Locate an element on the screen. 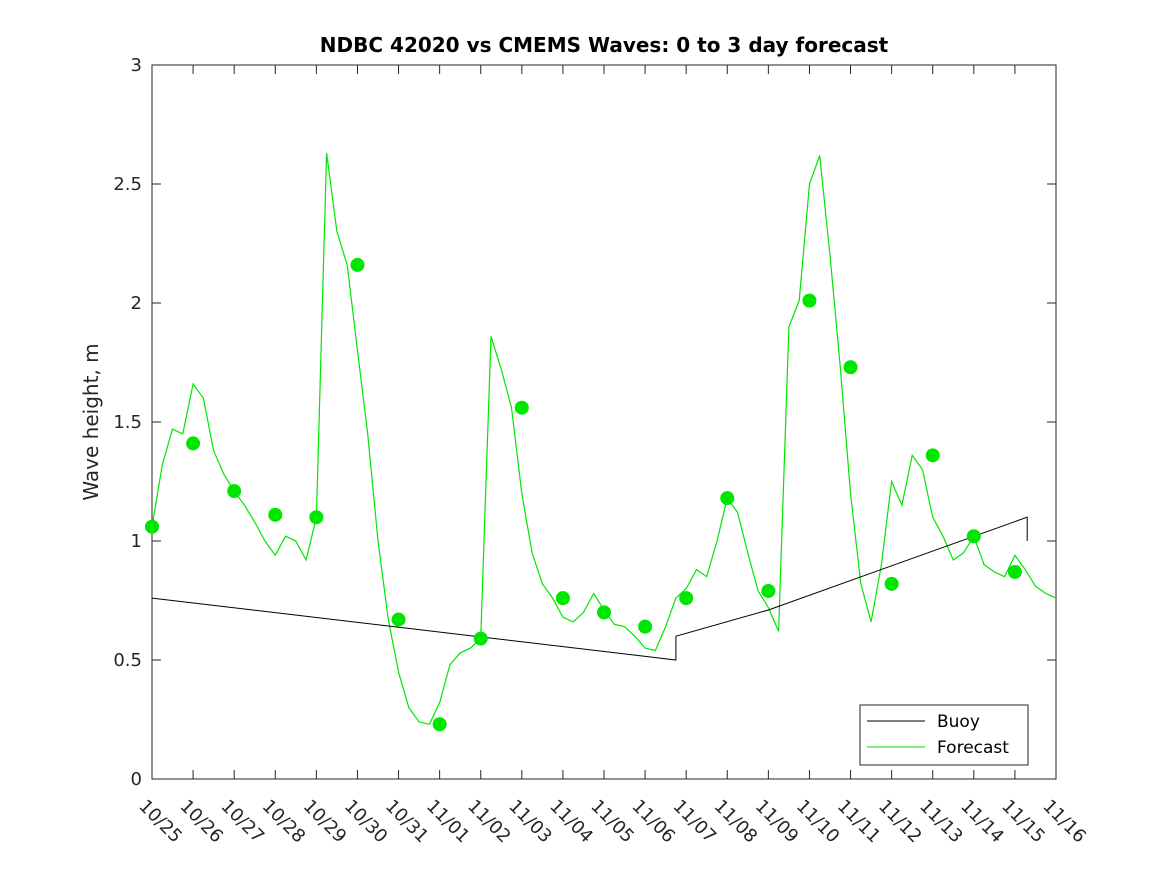 This screenshot has width=1167, height=875. legend-box is located at coordinates (944, 735).